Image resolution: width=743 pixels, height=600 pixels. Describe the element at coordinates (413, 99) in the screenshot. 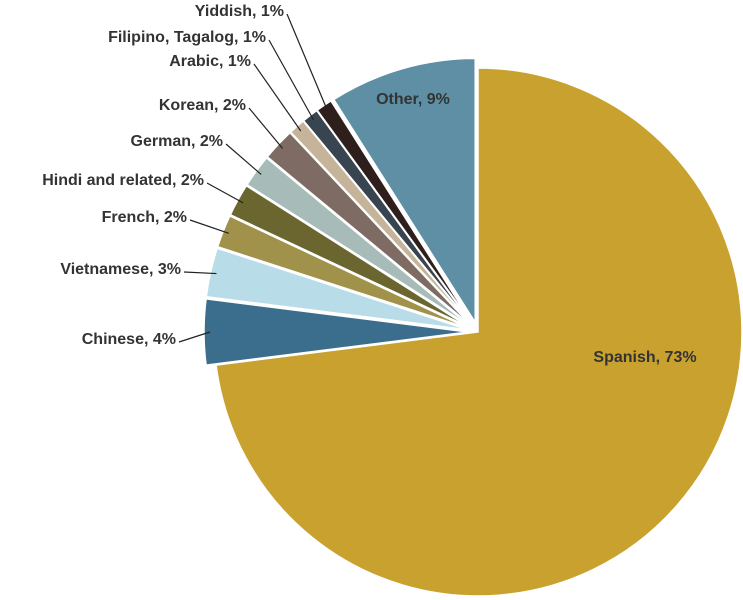

I see `slice-label: Other, 9%` at that location.